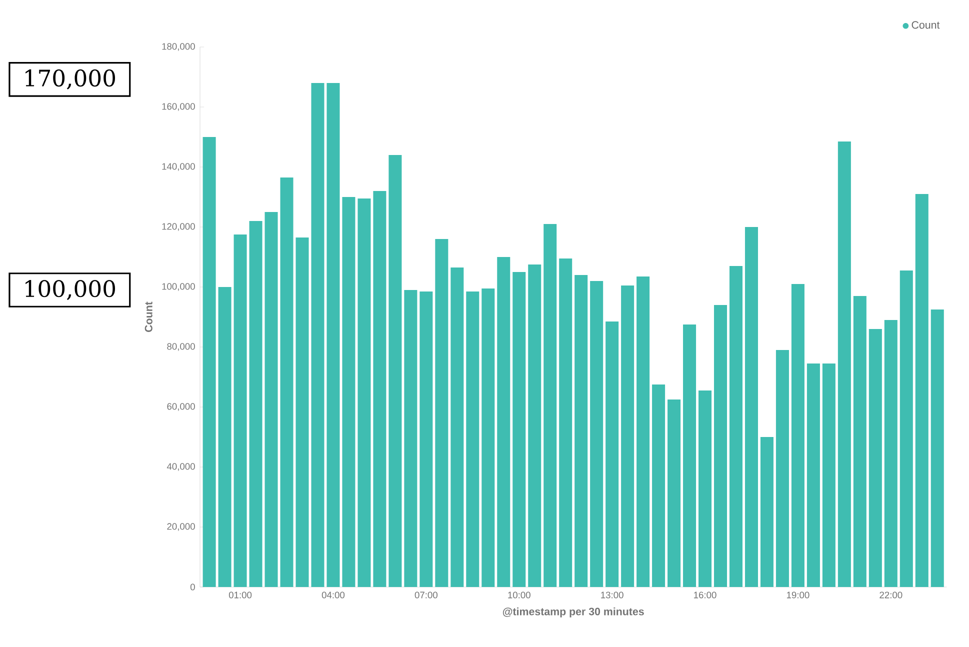  Describe the element at coordinates (705, 595) in the screenshot. I see `x-tick-label: 16:00` at that location.